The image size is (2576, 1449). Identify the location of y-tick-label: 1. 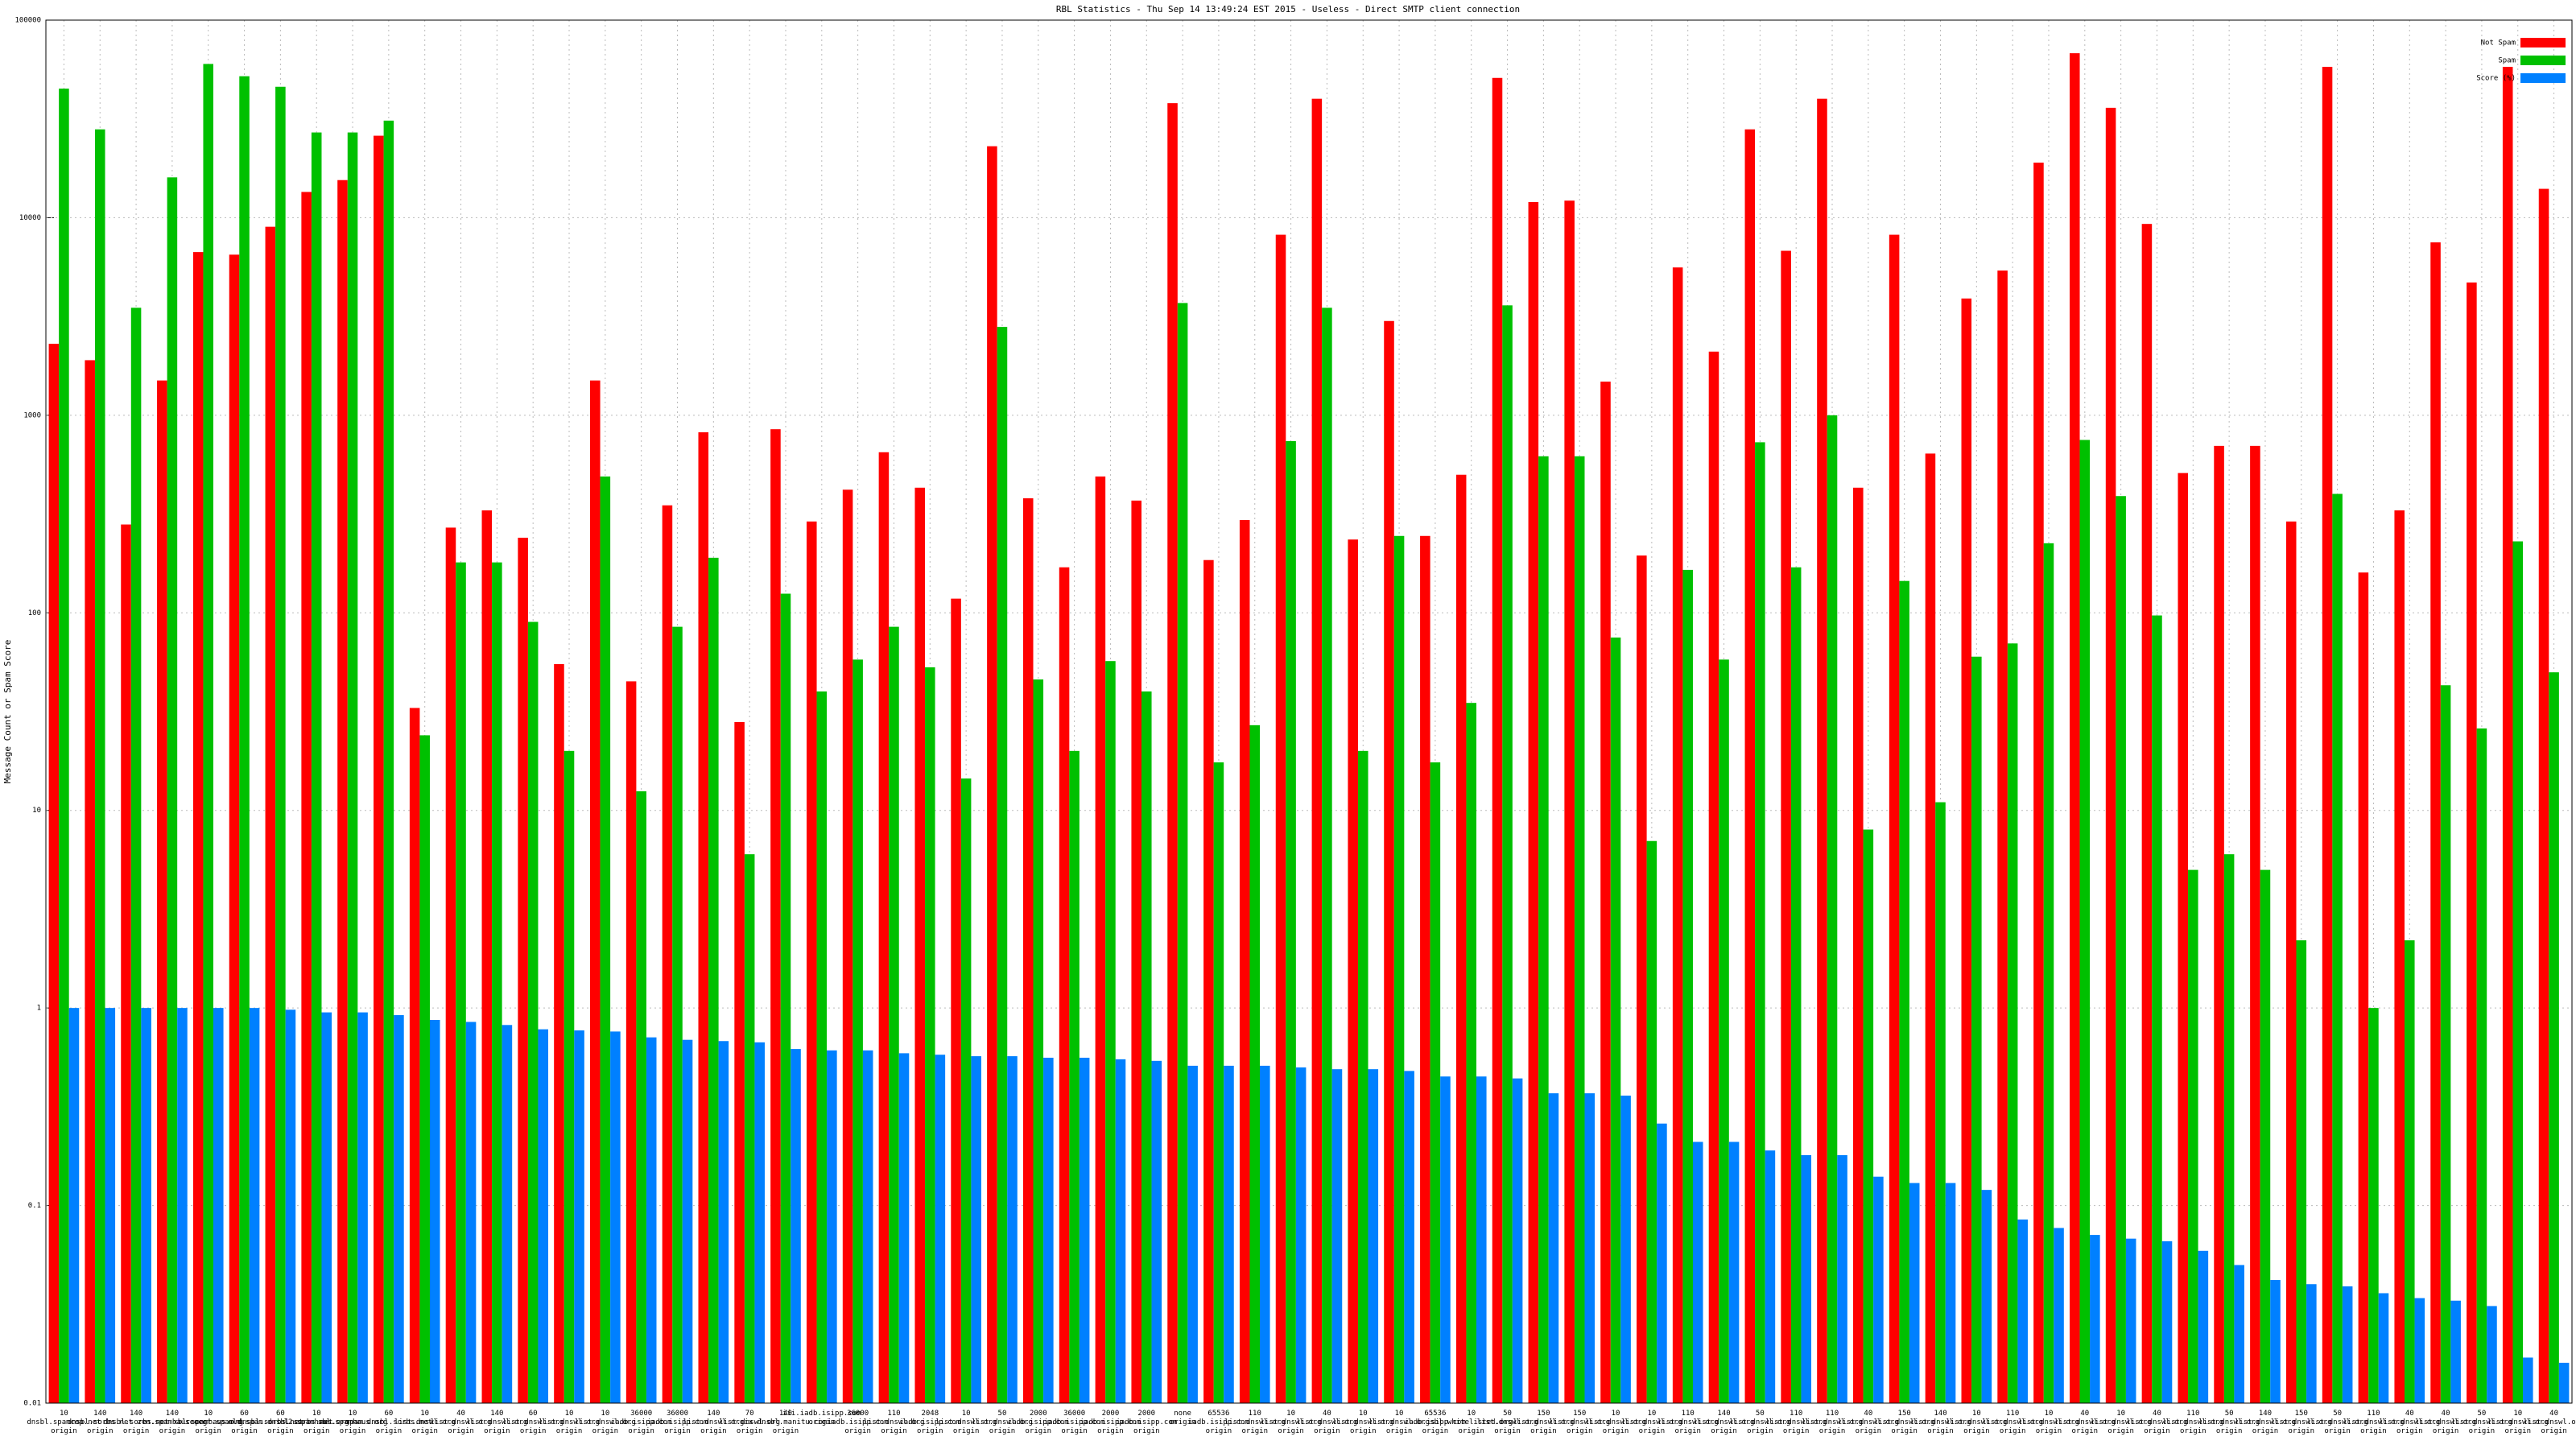
(39, 1009).